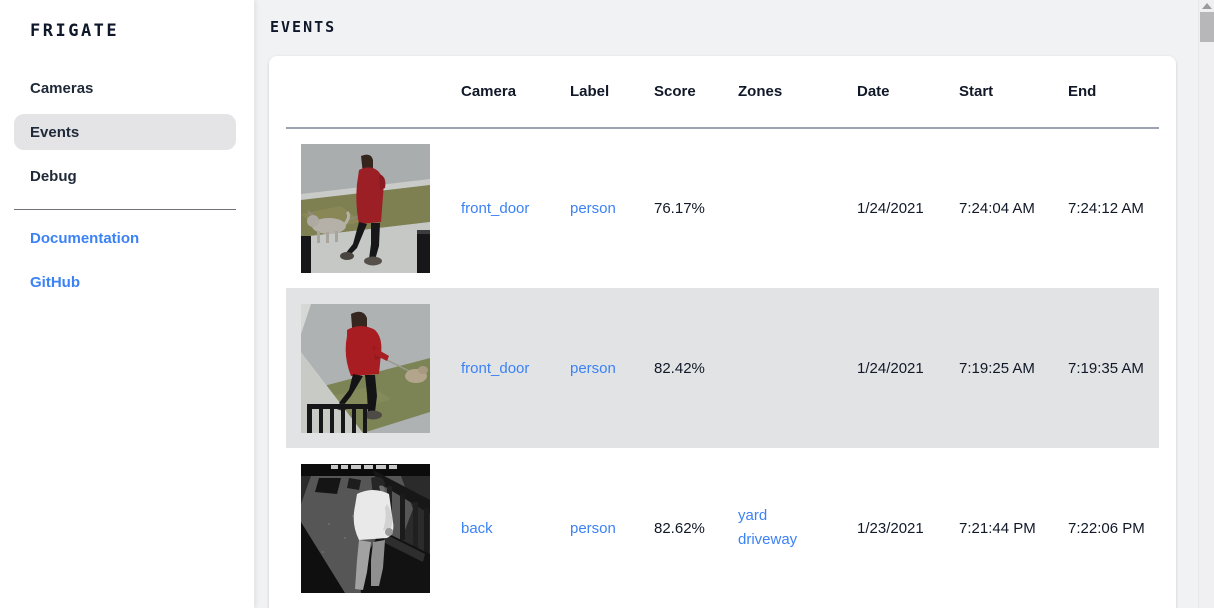 The height and width of the screenshot is (608, 1214). Describe the element at coordinates (75, 31) in the screenshot. I see `app-logo: FRIGATE` at that location.